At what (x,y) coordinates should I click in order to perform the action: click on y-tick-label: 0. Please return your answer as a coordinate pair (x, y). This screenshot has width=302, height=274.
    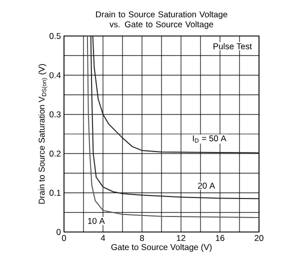
    Looking at the image, I should click on (58, 232).